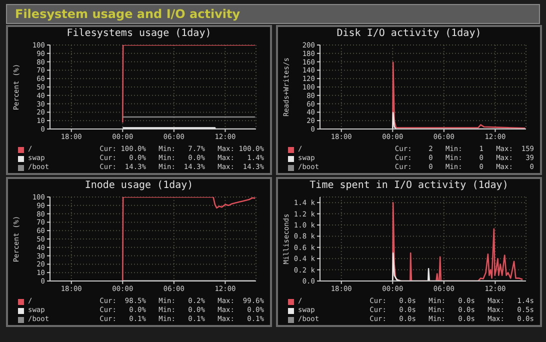 This screenshot has width=546, height=342. Describe the element at coordinates (139, 34) in the screenshot. I see `chart-title: Filesystems usage (1day)` at that location.